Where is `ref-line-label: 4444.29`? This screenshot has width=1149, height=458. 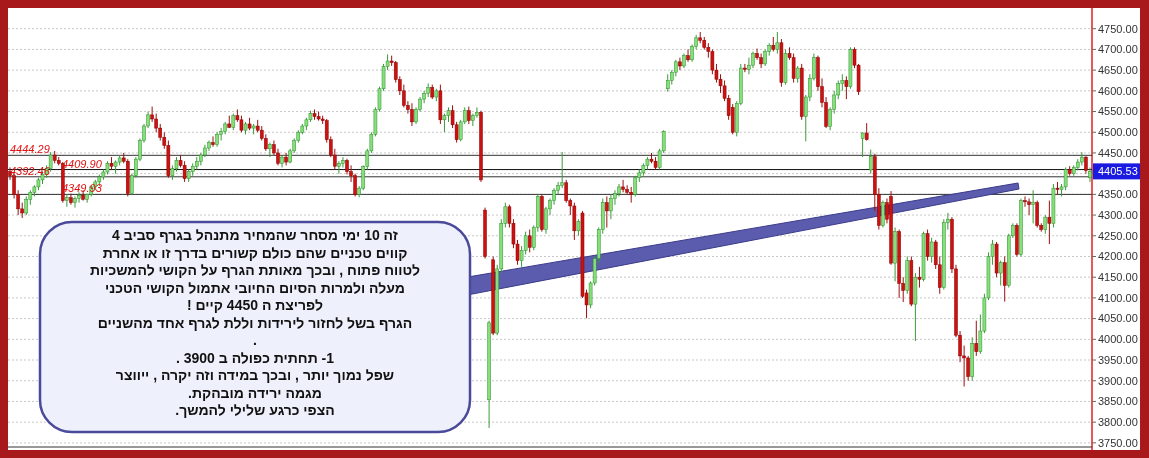 ref-line-label: 4444.29 is located at coordinates (30, 149).